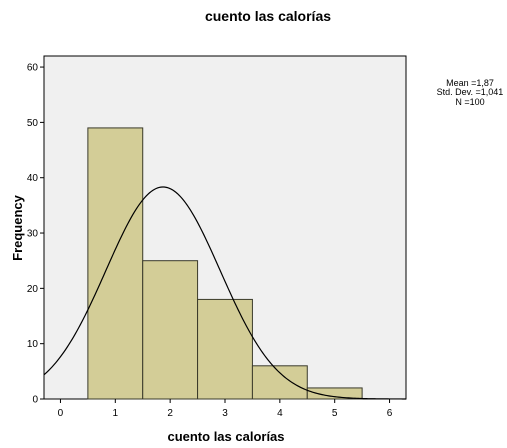 The image size is (507, 448). Describe the element at coordinates (33, 68) in the screenshot. I see `y-tick-label: 60` at that location.